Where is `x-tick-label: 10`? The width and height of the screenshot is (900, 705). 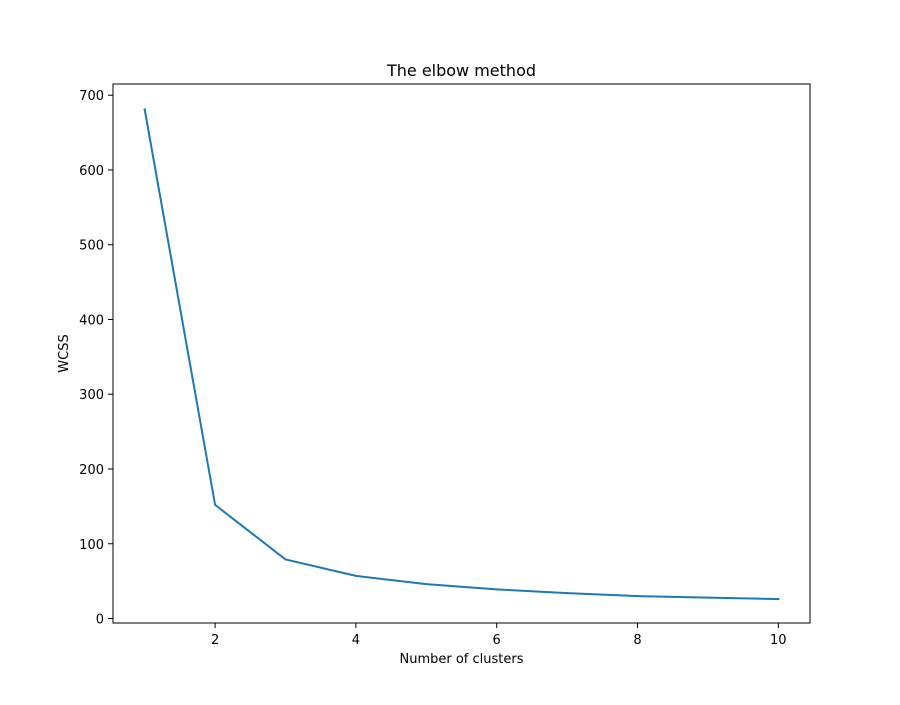 x-tick-label: 10 is located at coordinates (778, 640).